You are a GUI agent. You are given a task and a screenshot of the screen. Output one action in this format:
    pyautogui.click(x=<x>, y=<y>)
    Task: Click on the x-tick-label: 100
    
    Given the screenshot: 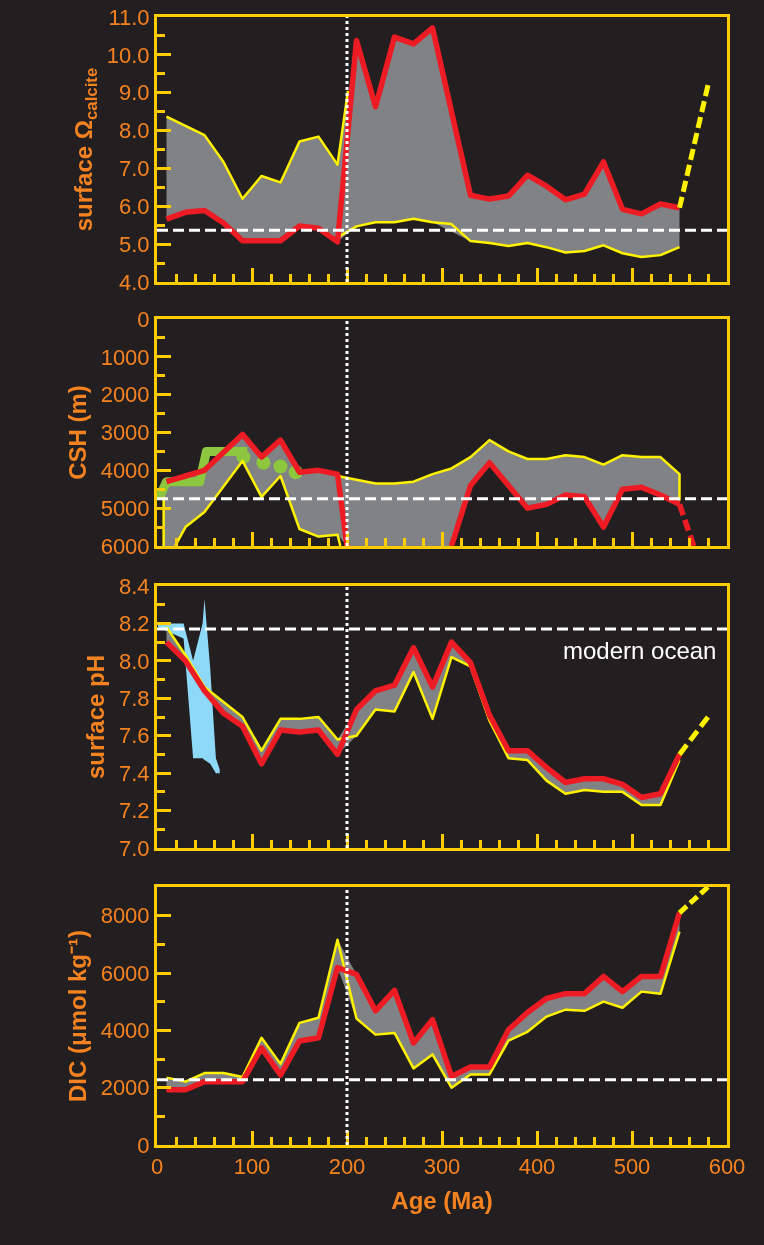 What is the action you would take?
    pyautogui.click(x=252, y=1167)
    